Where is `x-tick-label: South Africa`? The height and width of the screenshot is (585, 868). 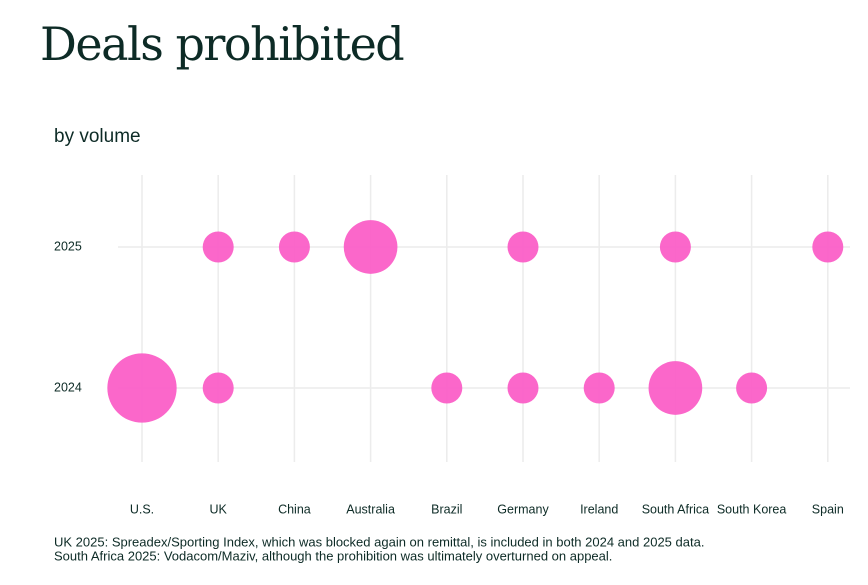
x-tick-label: South Africa is located at coordinates (675, 509).